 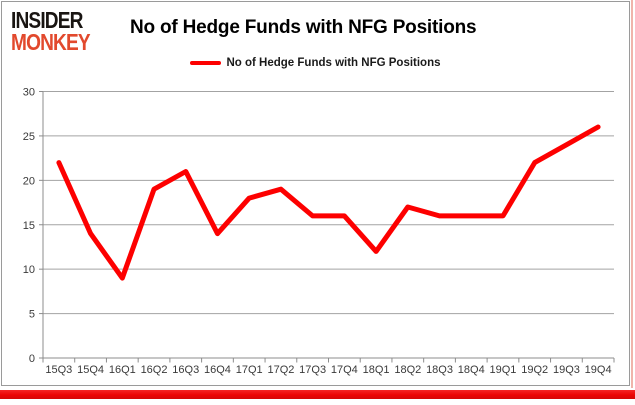 What do you see at coordinates (249, 370) in the screenshot?
I see `x-axis-label-17Q1: 17Q1` at bounding box center [249, 370].